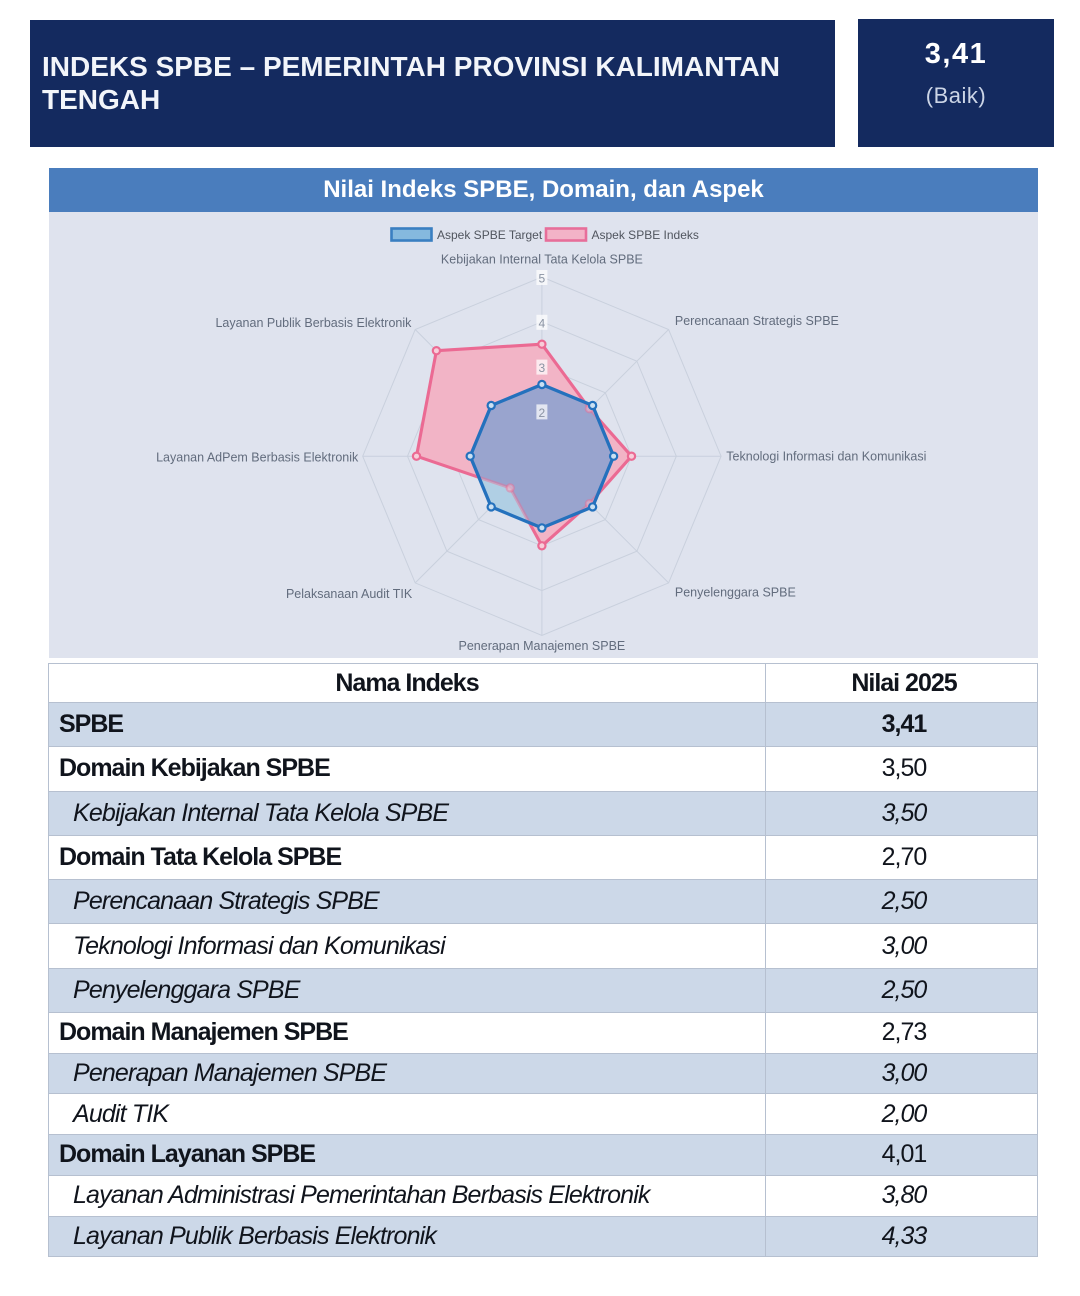 This screenshot has width=1080, height=1296. I want to click on svg-text: 5, so click(542, 279).